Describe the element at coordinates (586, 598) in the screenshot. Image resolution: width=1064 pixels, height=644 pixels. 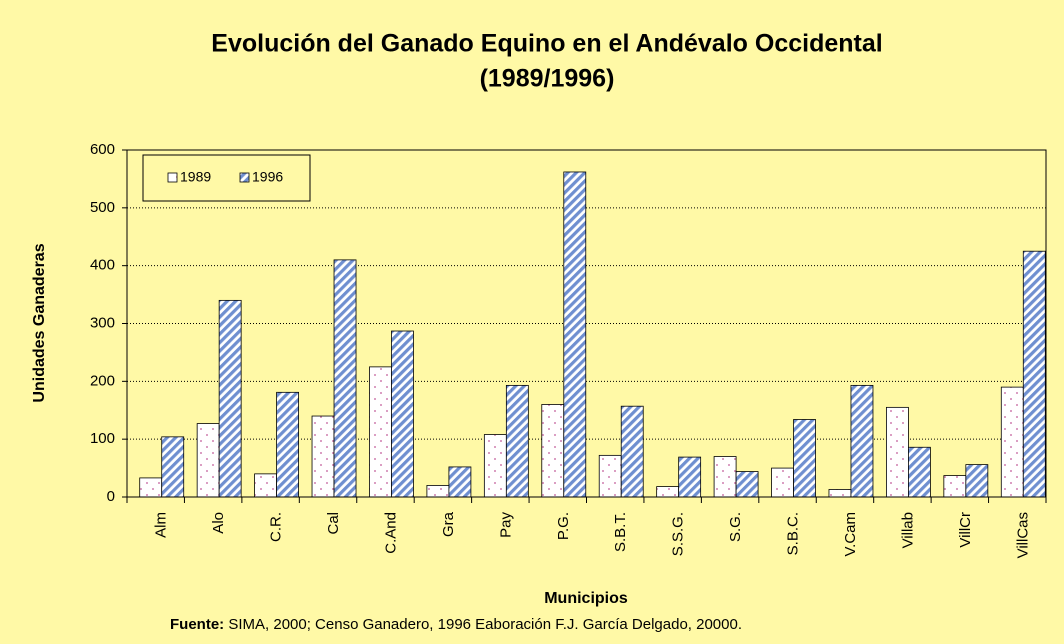
I see `x-axis-label: Municipios` at that location.